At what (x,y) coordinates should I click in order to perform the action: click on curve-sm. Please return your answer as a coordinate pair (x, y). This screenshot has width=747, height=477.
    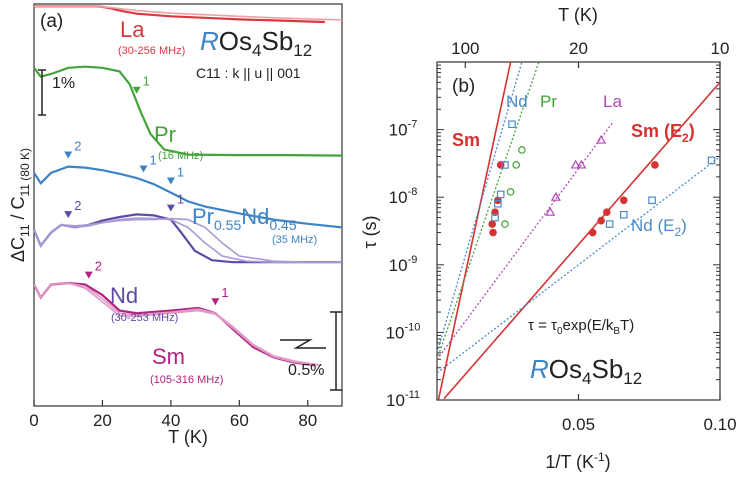
    Looking at the image, I should click on (177, 324).